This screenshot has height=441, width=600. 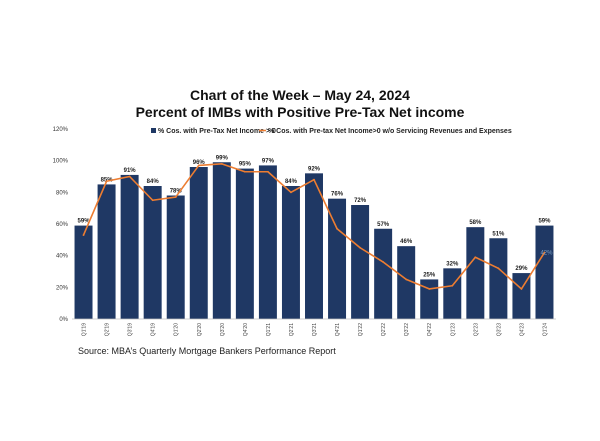 I want to click on x-tick-label: Q4'19, so click(x=154, y=329).